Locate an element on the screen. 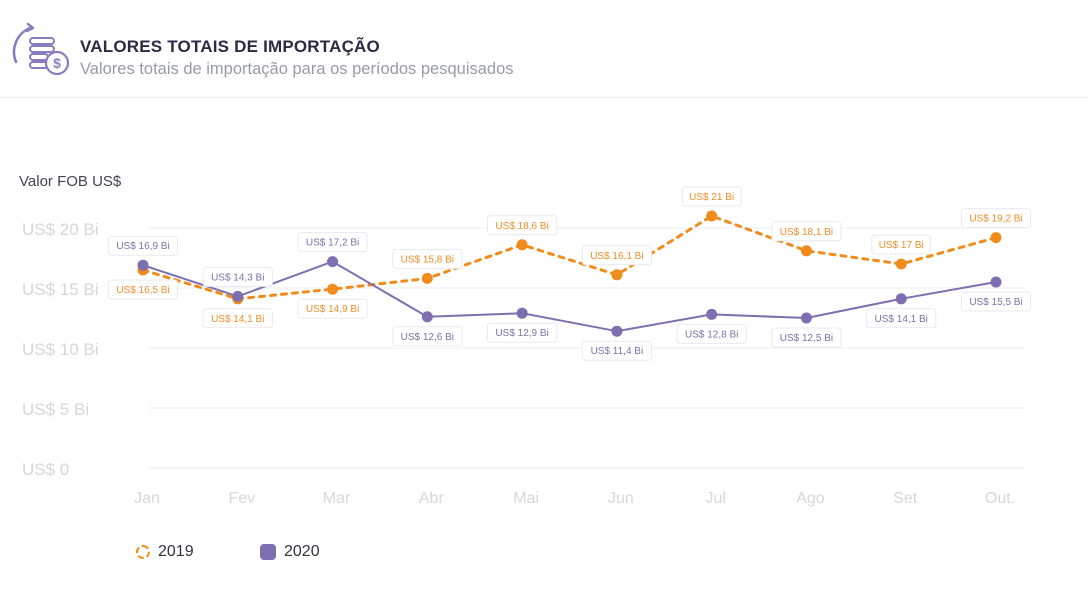 This screenshot has height=606, width=1088. data-label-2020-0: US$ 16,9 Bi is located at coordinates (142, 246).